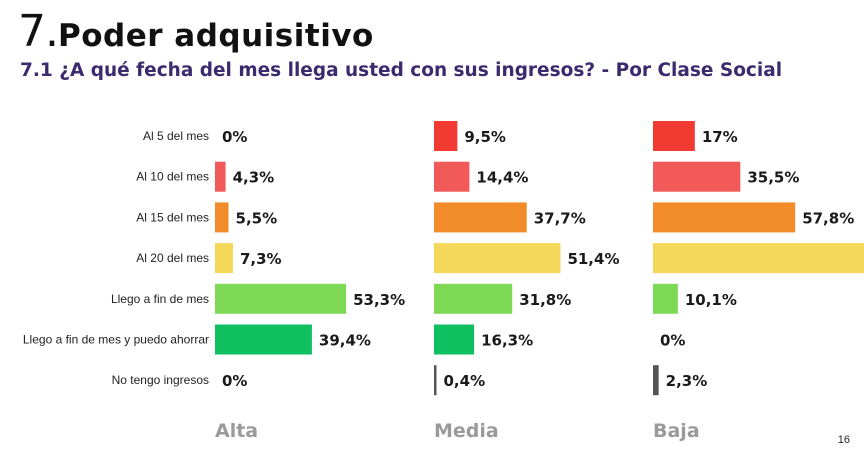 This screenshot has height=466, width=864. Describe the element at coordinates (172, 177) in the screenshot. I see `category-label-al-10-del-mes: Al 10 del mes` at that location.